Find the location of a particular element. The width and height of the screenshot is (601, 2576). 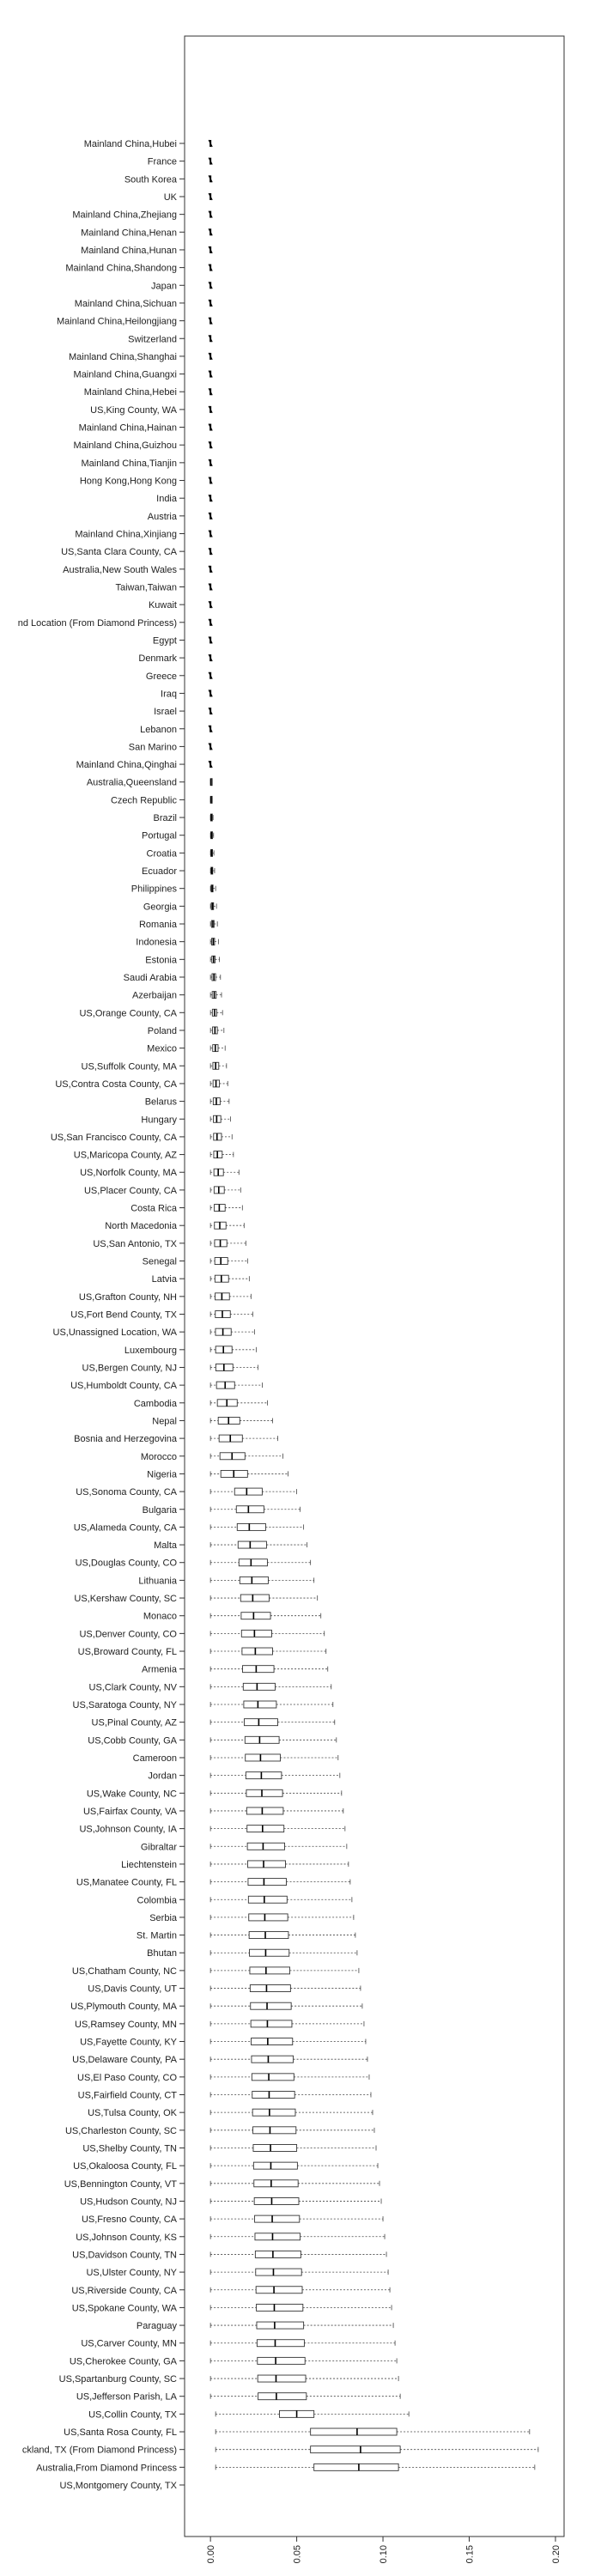

y-tick-label: Austria is located at coordinates (163, 517).